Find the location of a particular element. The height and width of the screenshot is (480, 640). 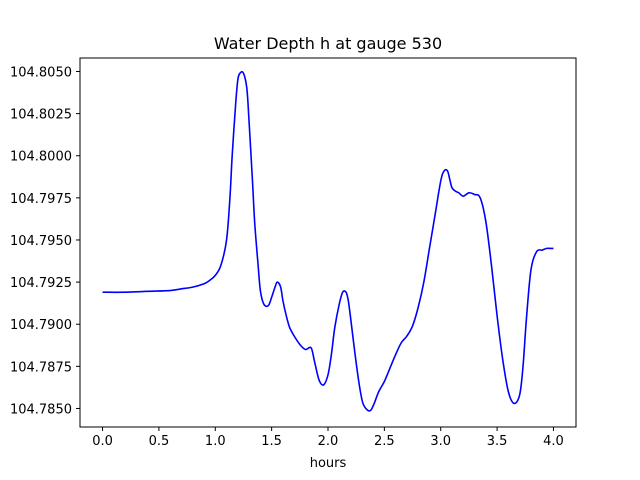

x-tick-label: 2.5 is located at coordinates (384, 441).